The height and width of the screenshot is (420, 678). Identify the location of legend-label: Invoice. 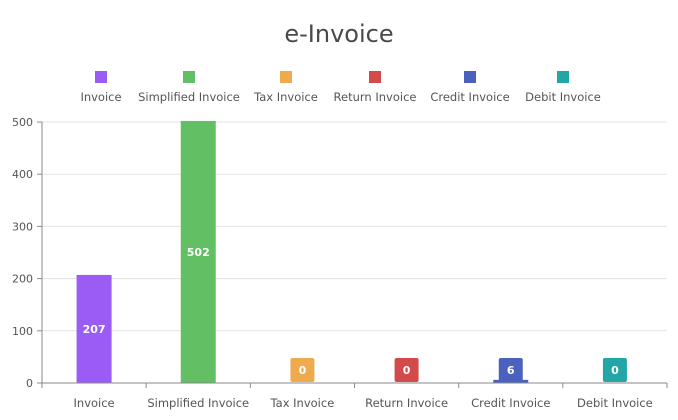
(100, 97).